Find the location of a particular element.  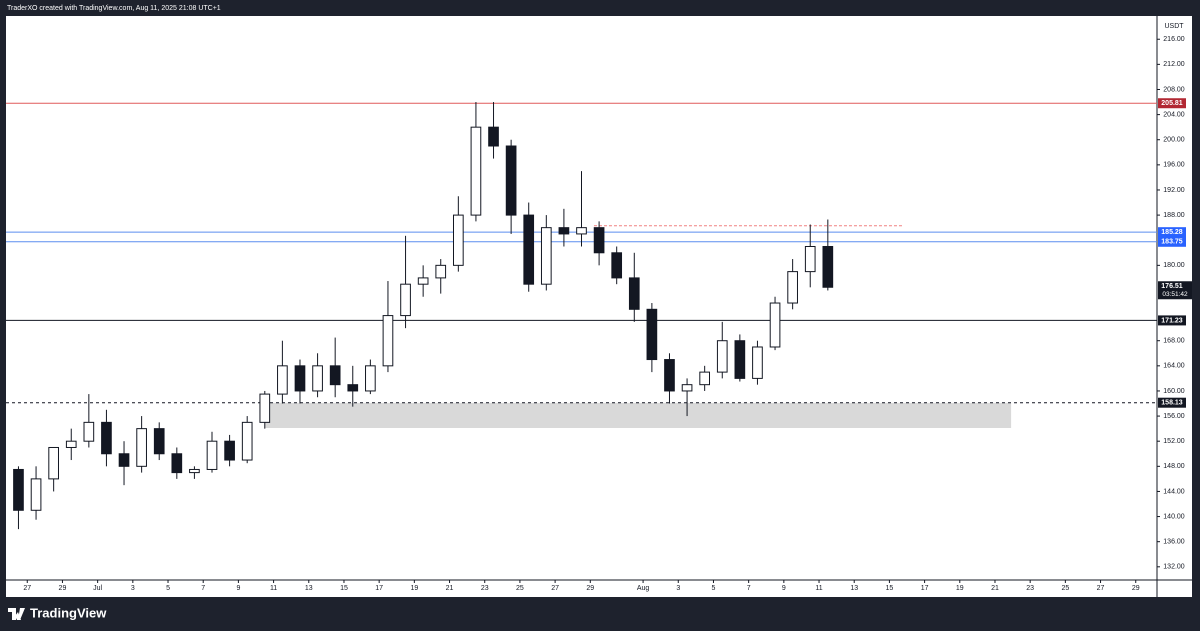

brand: TradingView is located at coordinates (68, 612).